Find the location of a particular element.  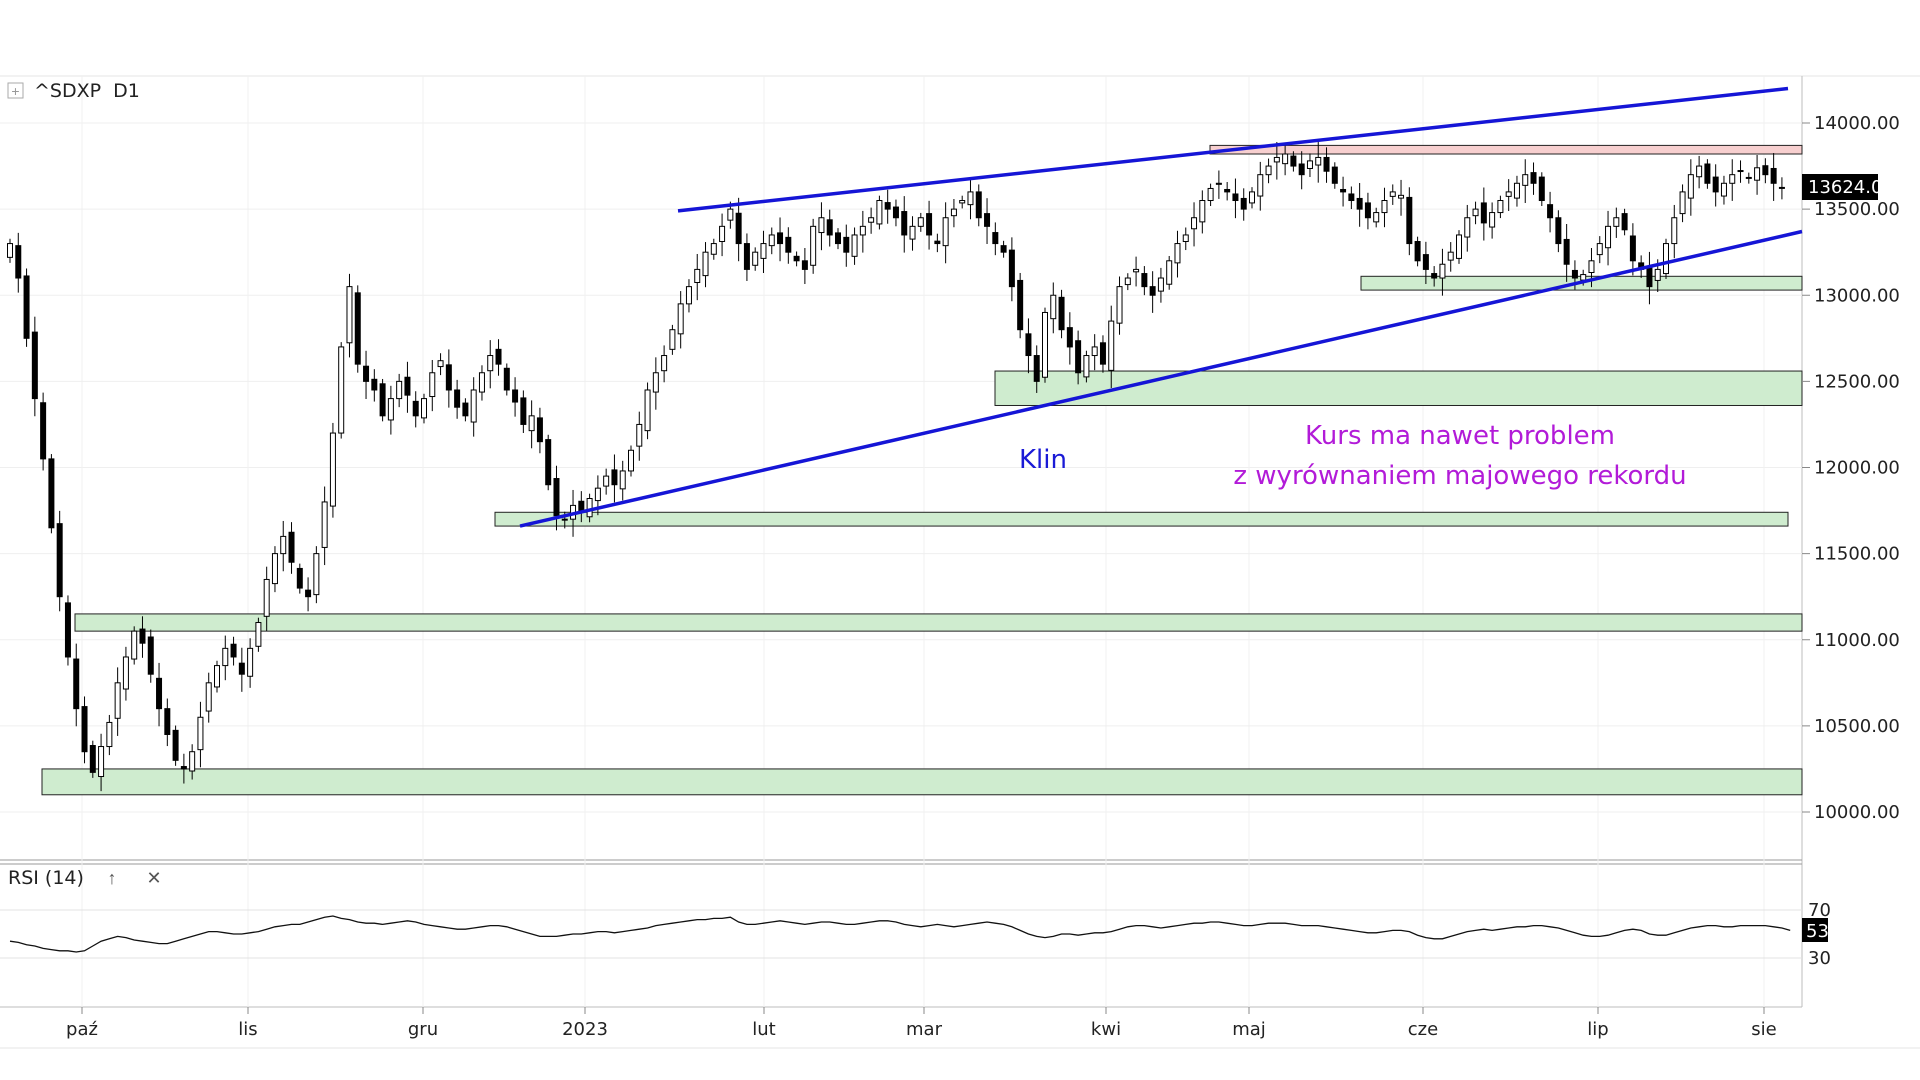

expand-button is located at coordinates (15, 90).